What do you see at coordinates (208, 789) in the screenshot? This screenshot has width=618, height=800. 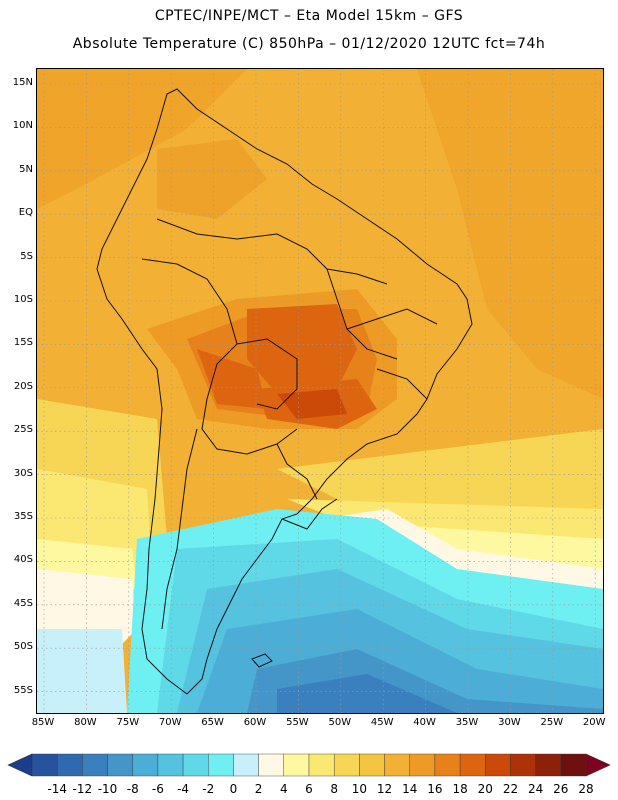 I see `colorbar-tick-label: -2` at bounding box center [208, 789].